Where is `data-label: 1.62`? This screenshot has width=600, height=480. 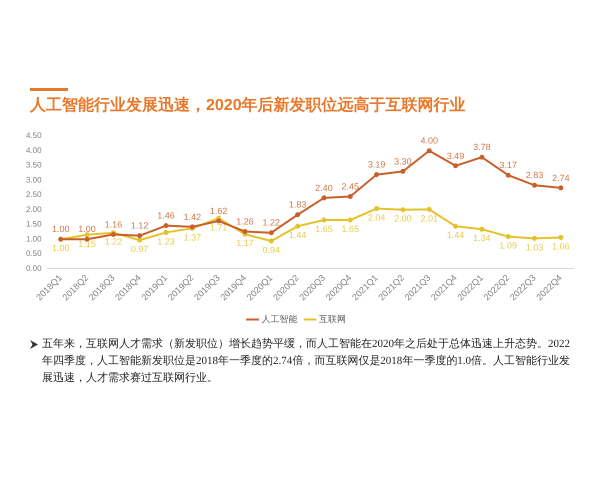
data-label: 1.62 is located at coordinates (219, 211).